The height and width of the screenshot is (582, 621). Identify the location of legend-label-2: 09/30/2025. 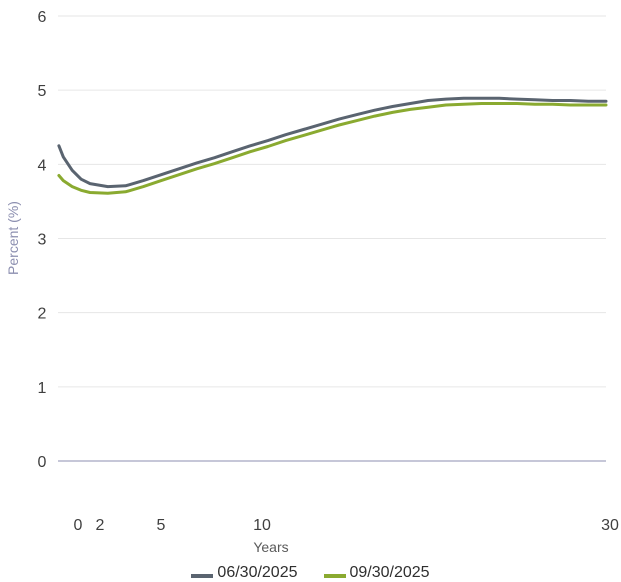
(389, 572).